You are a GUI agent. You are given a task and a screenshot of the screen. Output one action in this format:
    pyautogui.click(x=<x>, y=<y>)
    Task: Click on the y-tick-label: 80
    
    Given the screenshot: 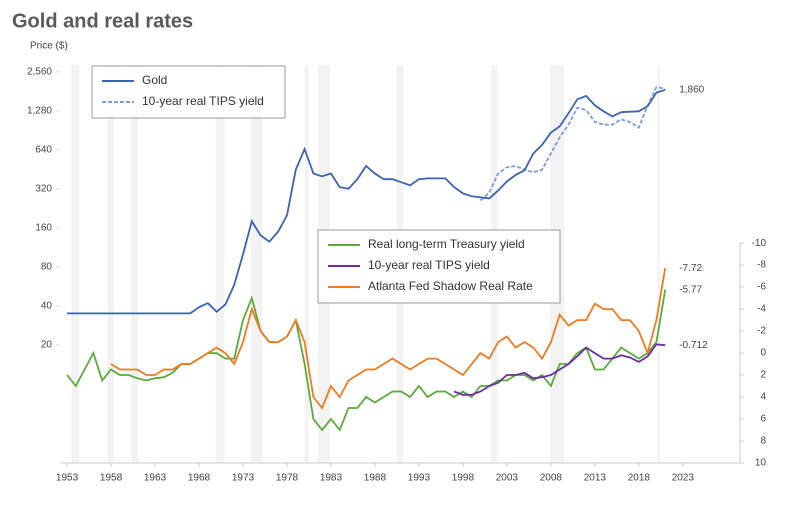 What is the action you would take?
    pyautogui.click(x=47, y=266)
    